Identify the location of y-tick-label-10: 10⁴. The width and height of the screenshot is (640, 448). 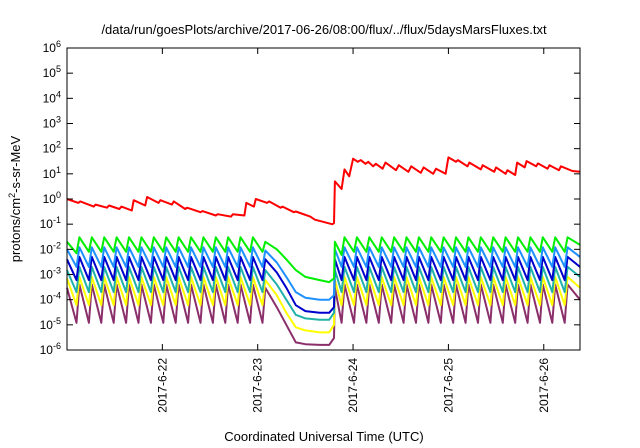
(52, 97).